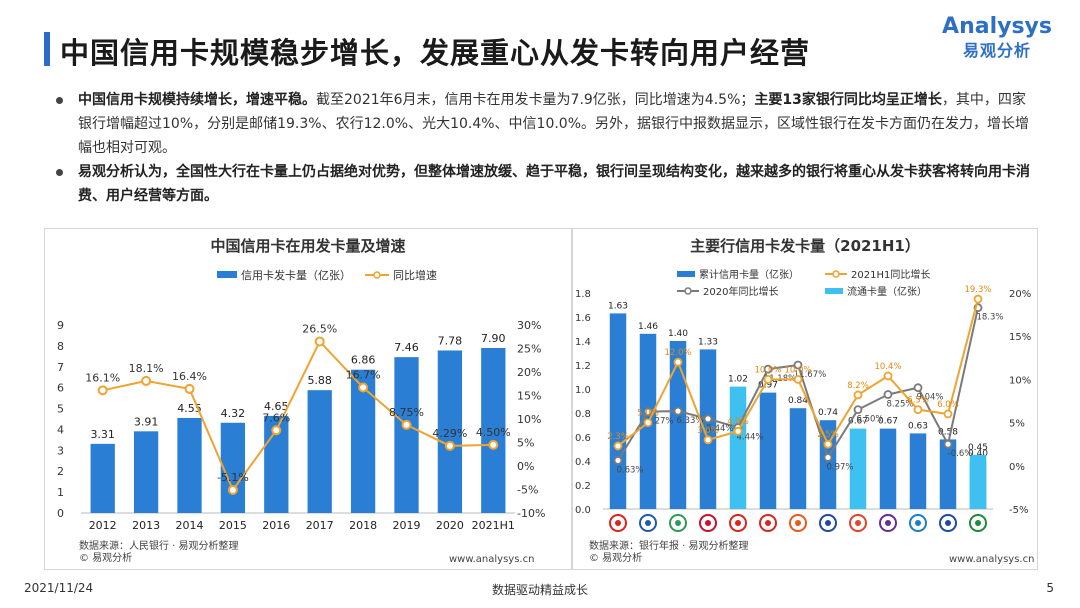 This screenshot has width=1080, height=608. Describe the element at coordinates (493, 338) in the screenshot. I see `bar-label-volume: 7.90` at that location.